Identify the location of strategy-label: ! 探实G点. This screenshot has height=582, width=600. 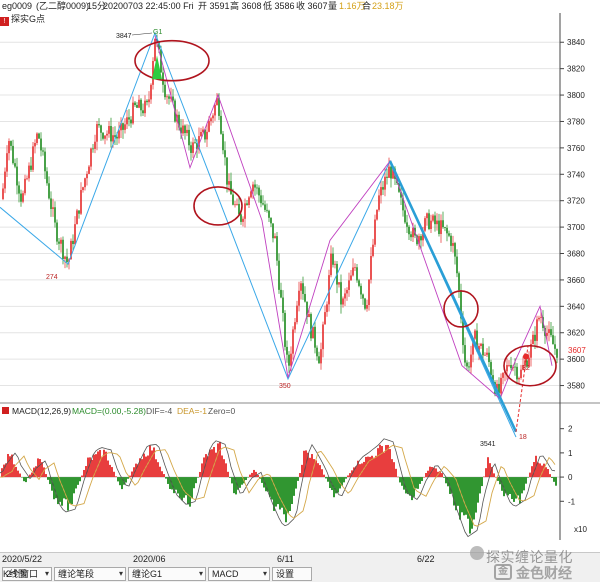
(22, 19).